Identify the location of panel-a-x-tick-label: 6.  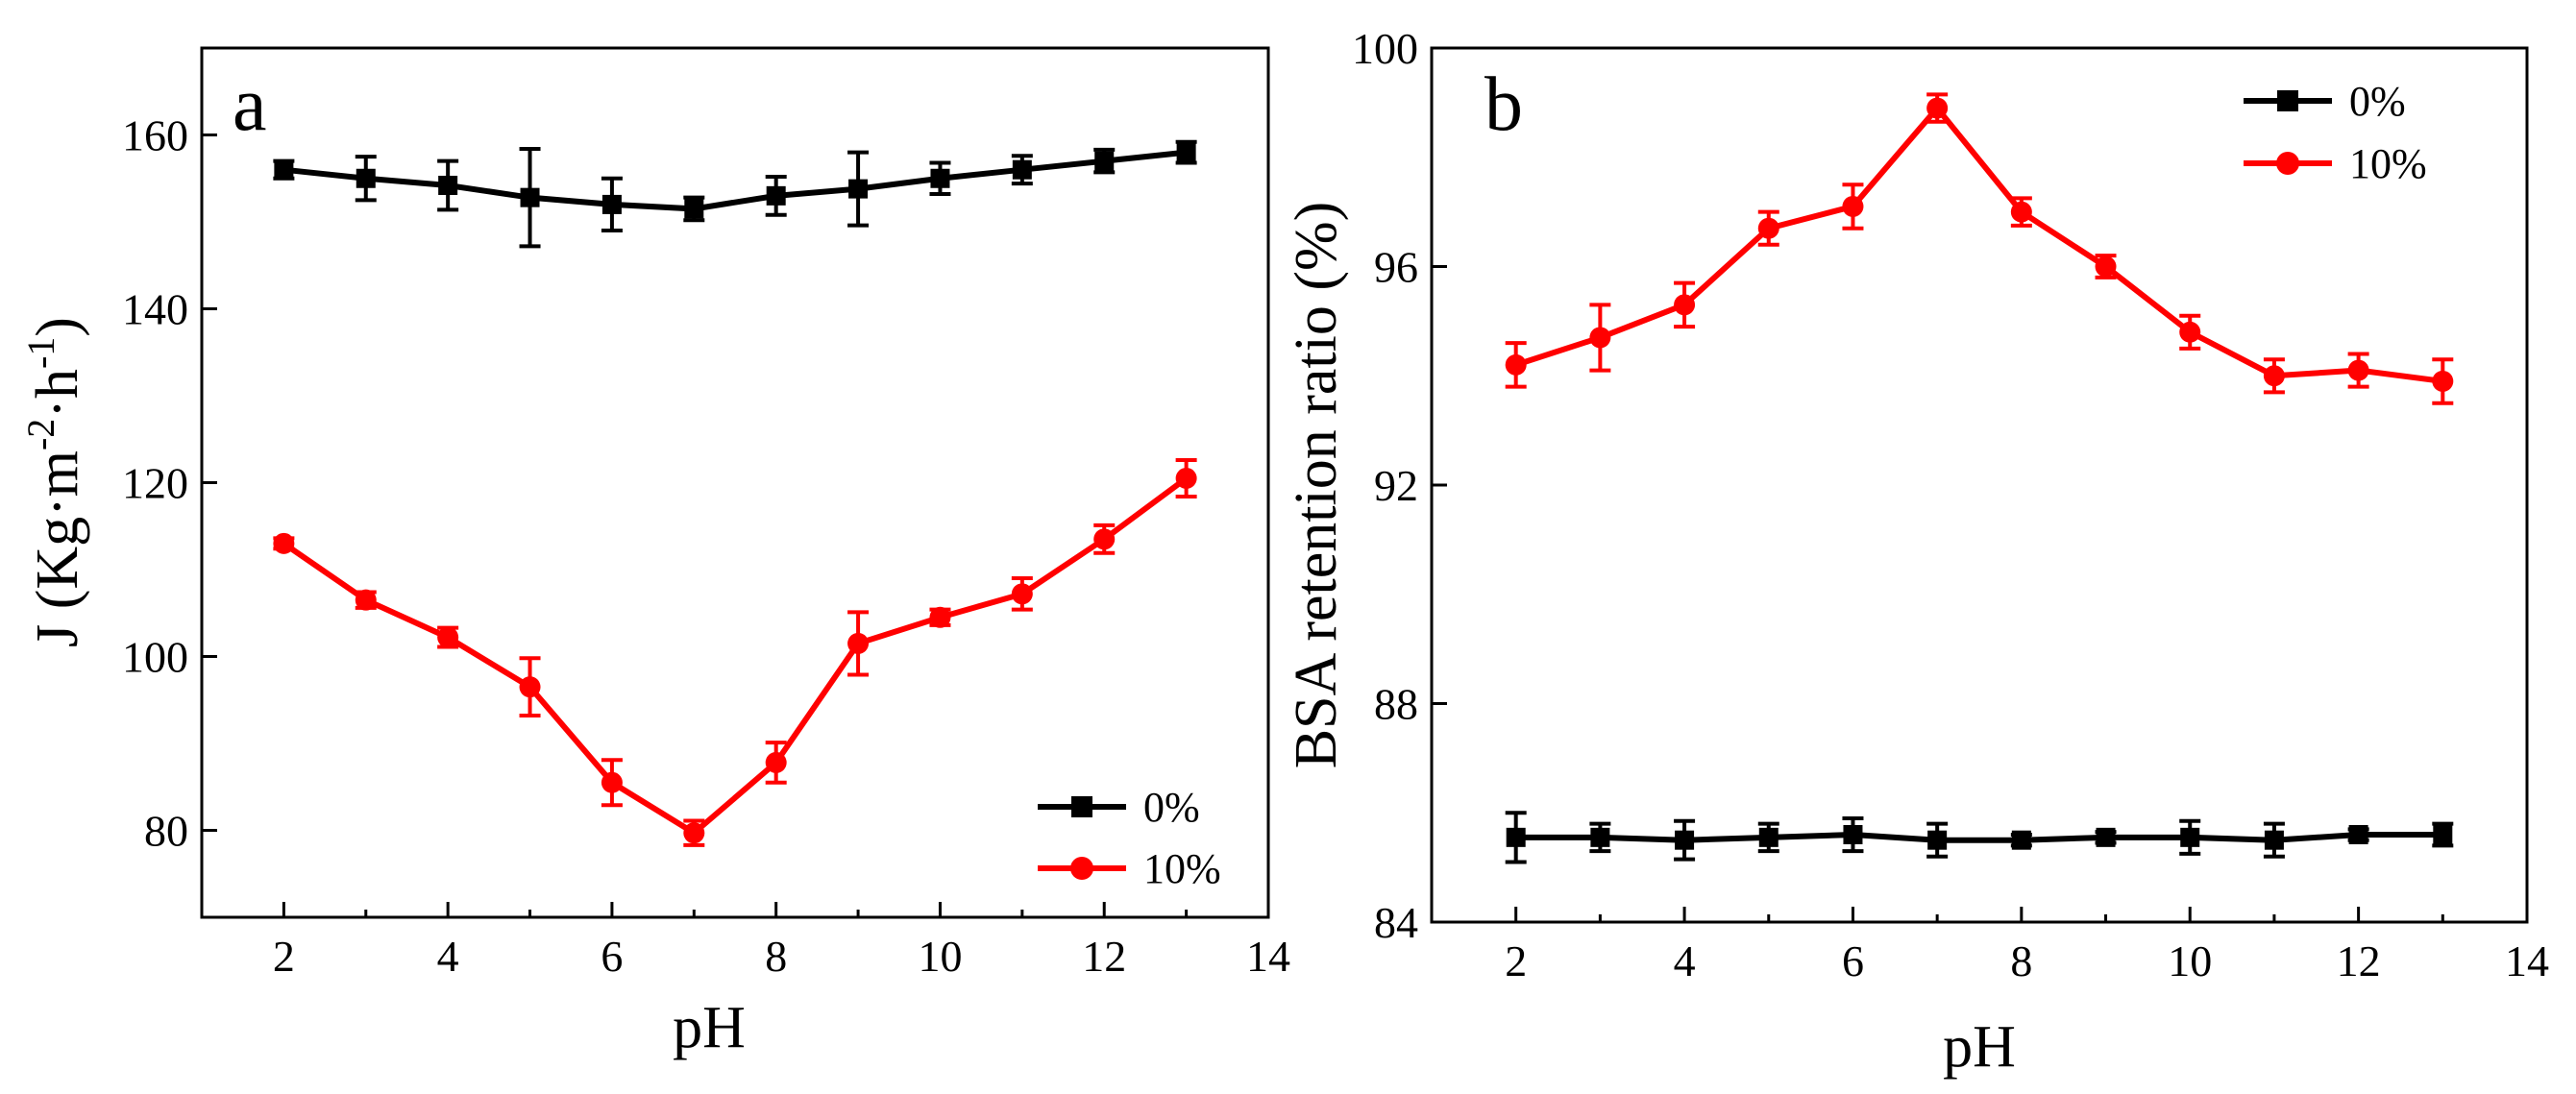
(612, 956).